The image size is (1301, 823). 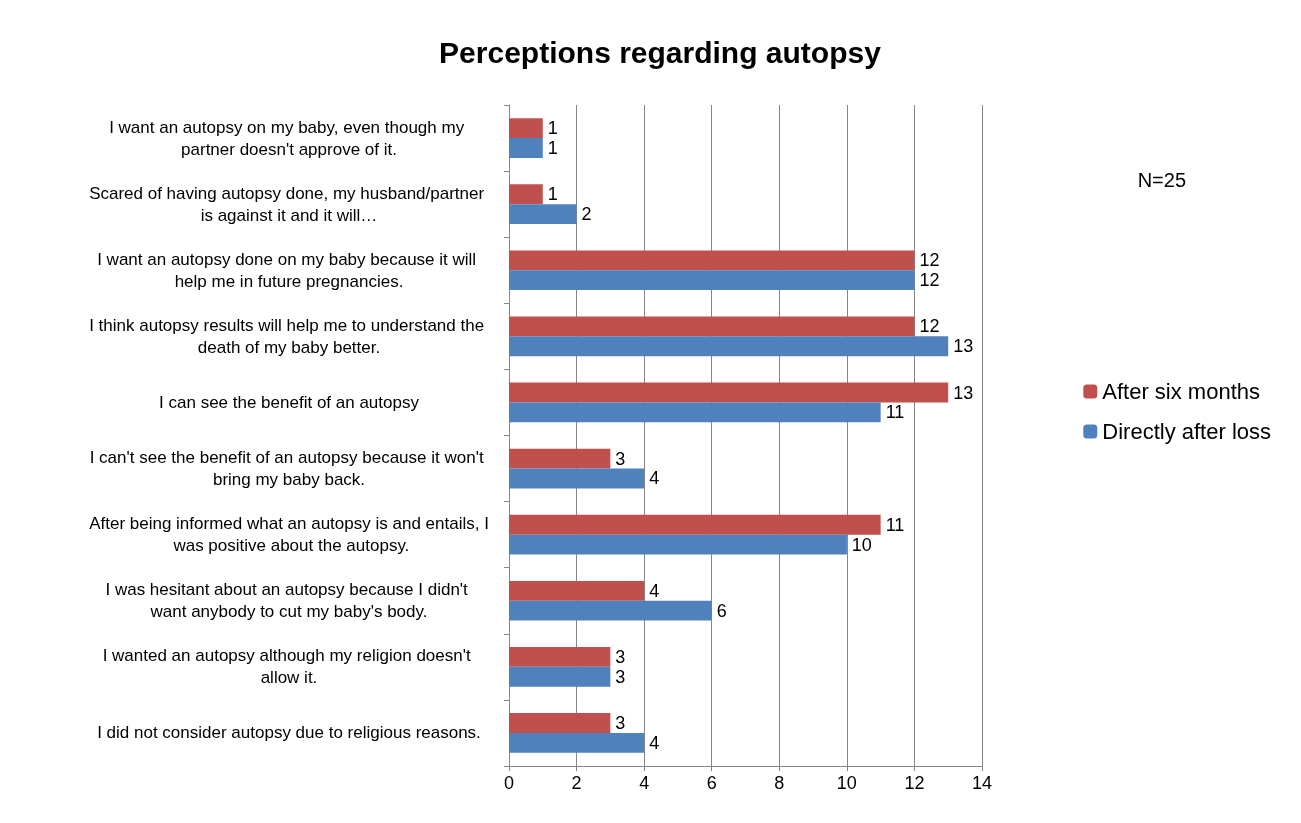 I want to click on x-tick-label: 0, so click(x=509, y=783).